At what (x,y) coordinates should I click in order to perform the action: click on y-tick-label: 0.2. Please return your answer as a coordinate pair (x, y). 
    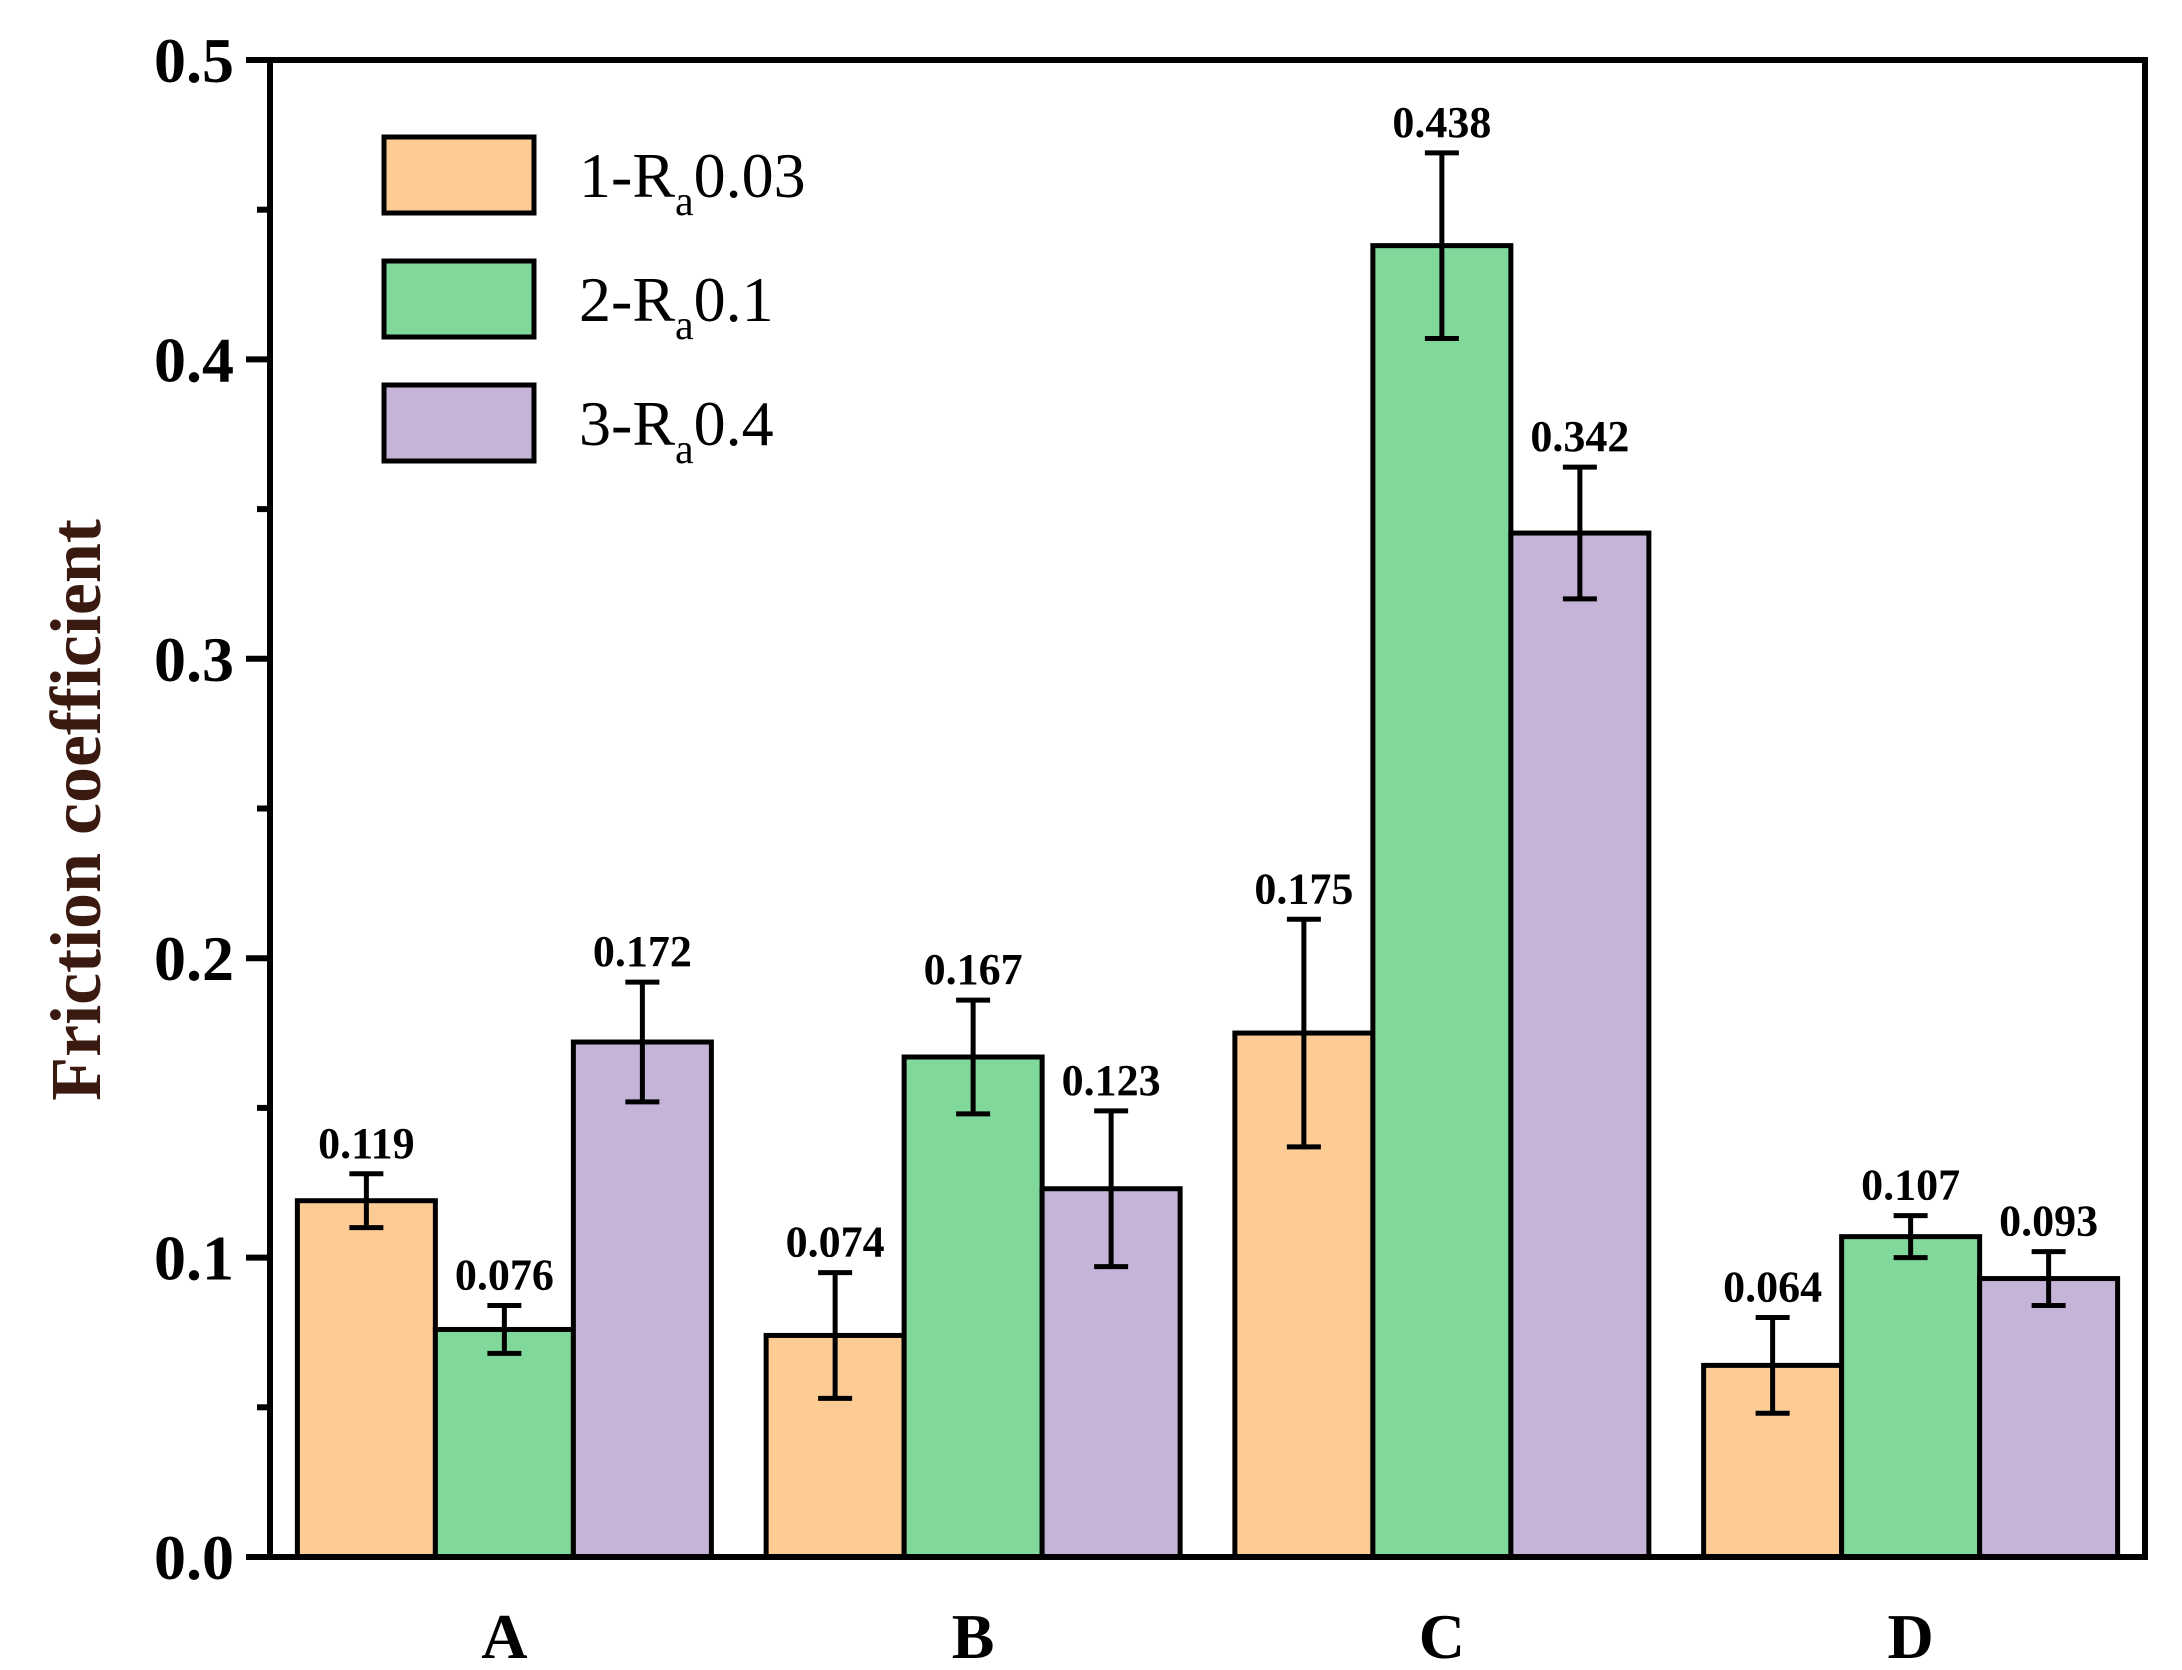
    Looking at the image, I should click on (194, 958).